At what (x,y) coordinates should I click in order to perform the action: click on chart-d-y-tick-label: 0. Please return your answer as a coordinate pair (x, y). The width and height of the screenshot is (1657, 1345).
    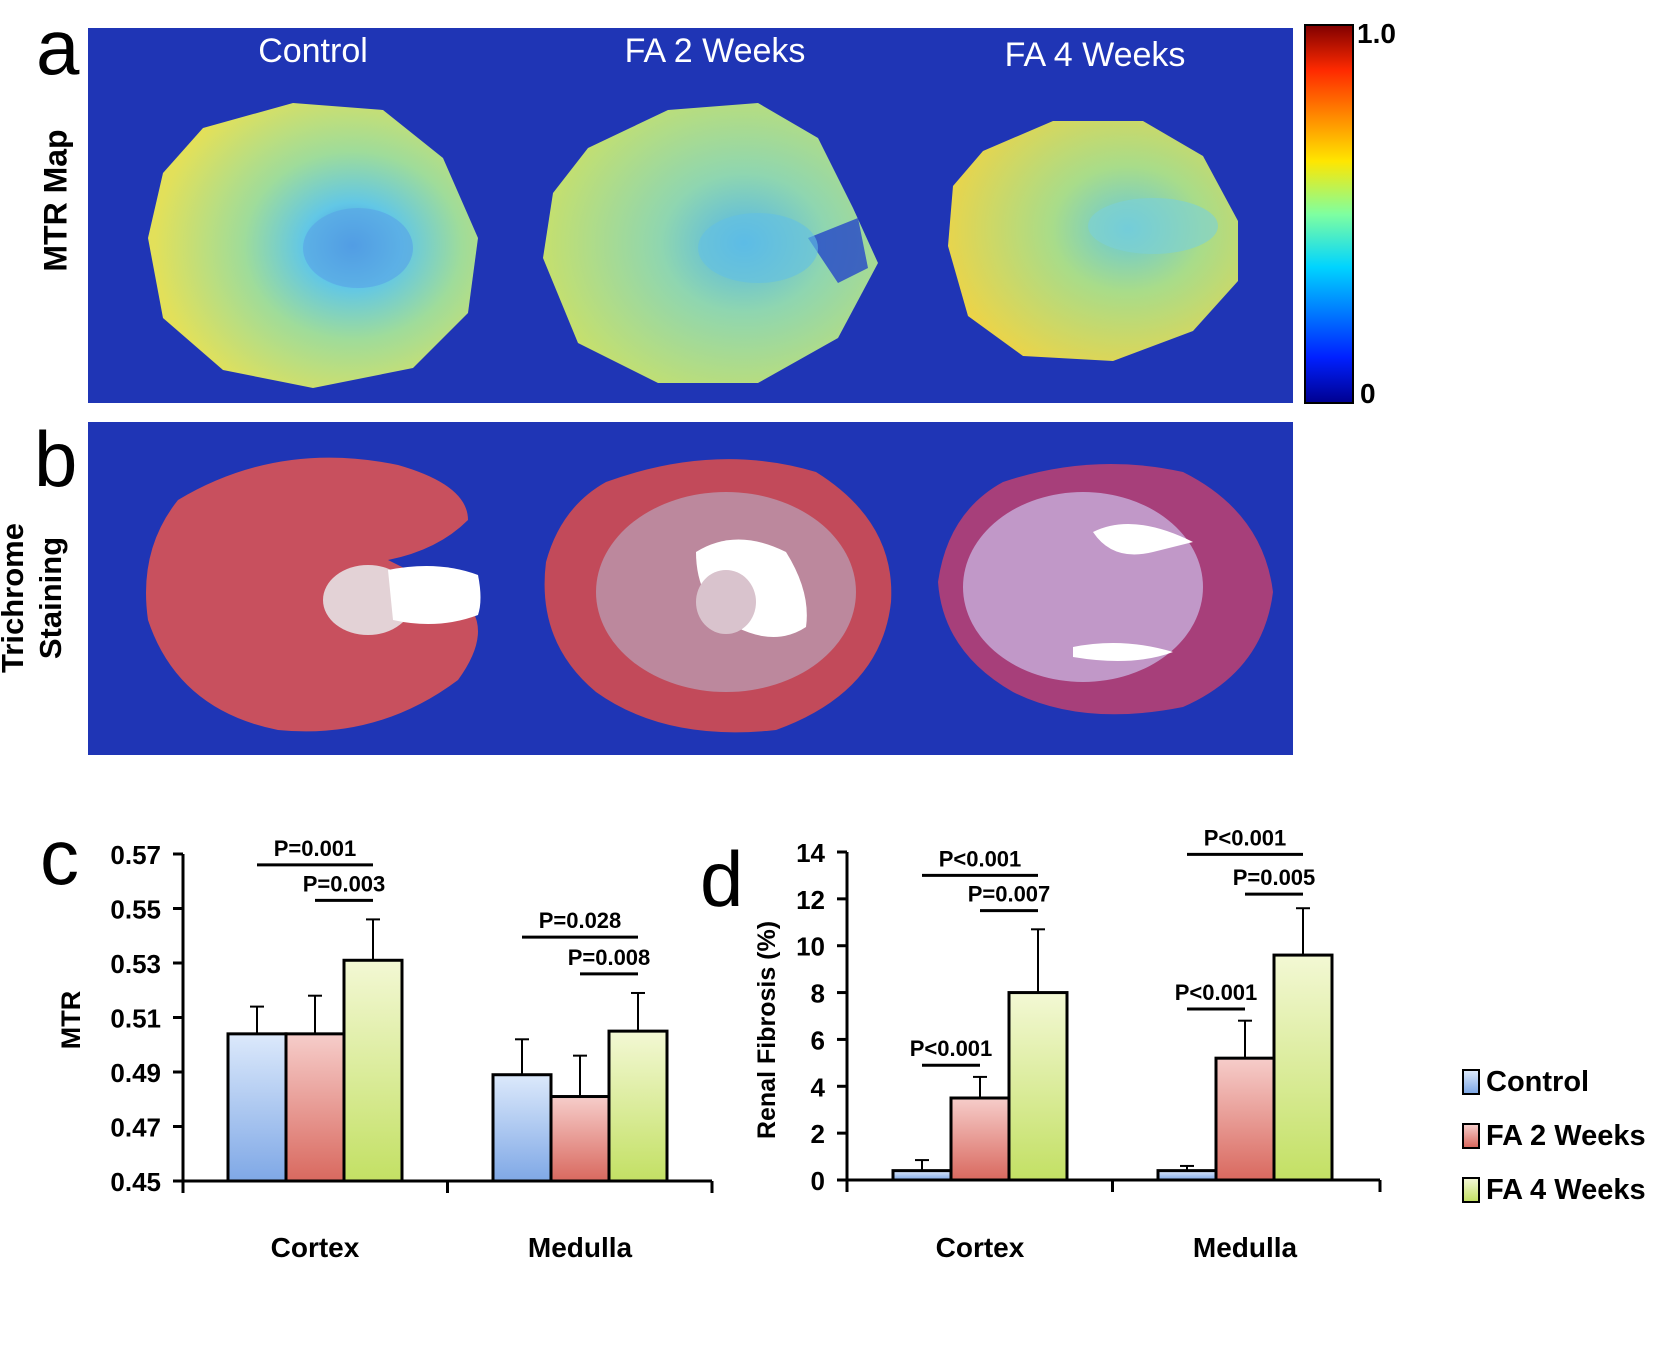
    Looking at the image, I should click on (818, 1181).